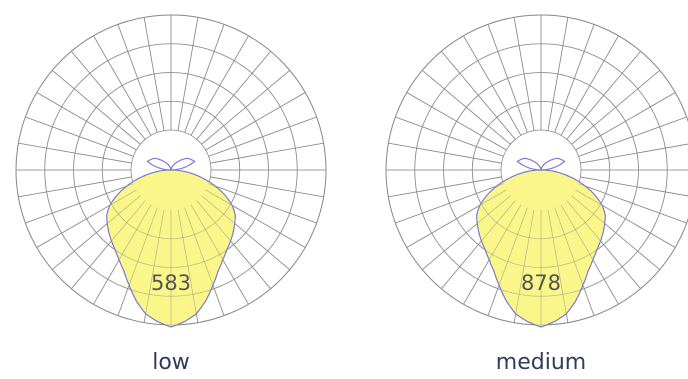 The image size is (688, 379). What do you see at coordinates (171, 362) in the screenshot?
I see `caption-low: low` at bounding box center [171, 362].